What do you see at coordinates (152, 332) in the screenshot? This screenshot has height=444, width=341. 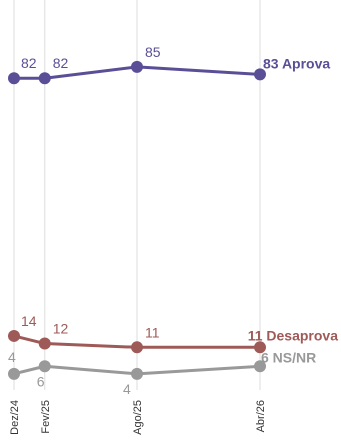 I see `value-label-desaprova-2: 11` at bounding box center [152, 332].